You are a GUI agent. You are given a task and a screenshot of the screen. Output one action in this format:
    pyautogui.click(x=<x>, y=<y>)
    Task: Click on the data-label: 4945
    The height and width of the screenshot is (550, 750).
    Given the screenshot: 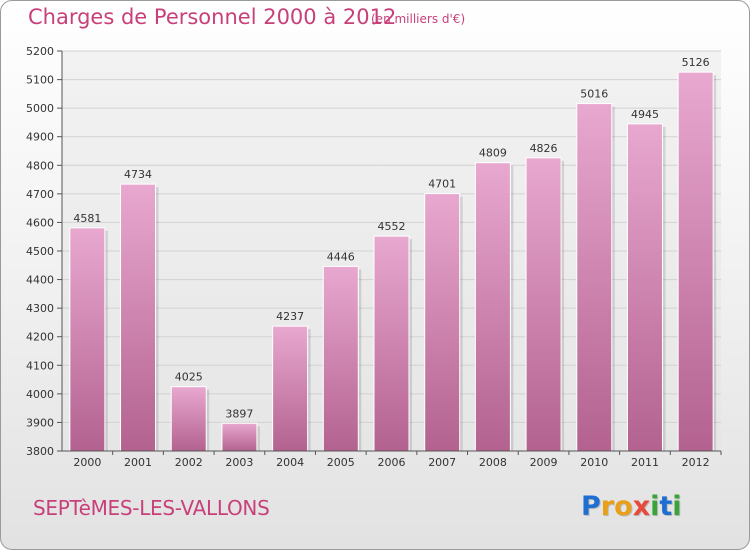 What is the action you would take?
    pyautogui.click(x=645, y=114)
    